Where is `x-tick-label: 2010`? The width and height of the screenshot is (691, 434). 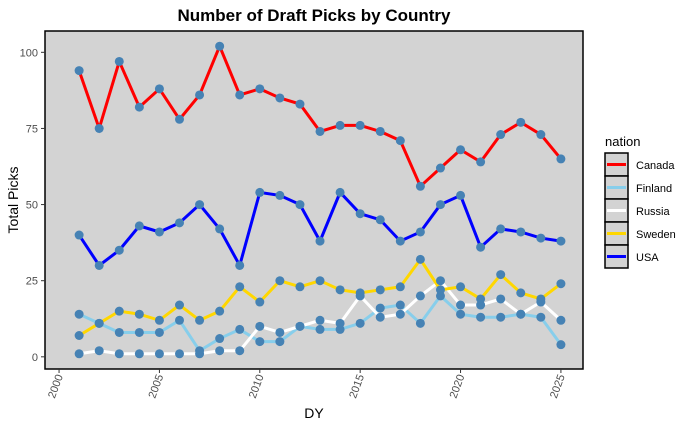 x-tick-label: 2010 is located at coordinates (257, 386).